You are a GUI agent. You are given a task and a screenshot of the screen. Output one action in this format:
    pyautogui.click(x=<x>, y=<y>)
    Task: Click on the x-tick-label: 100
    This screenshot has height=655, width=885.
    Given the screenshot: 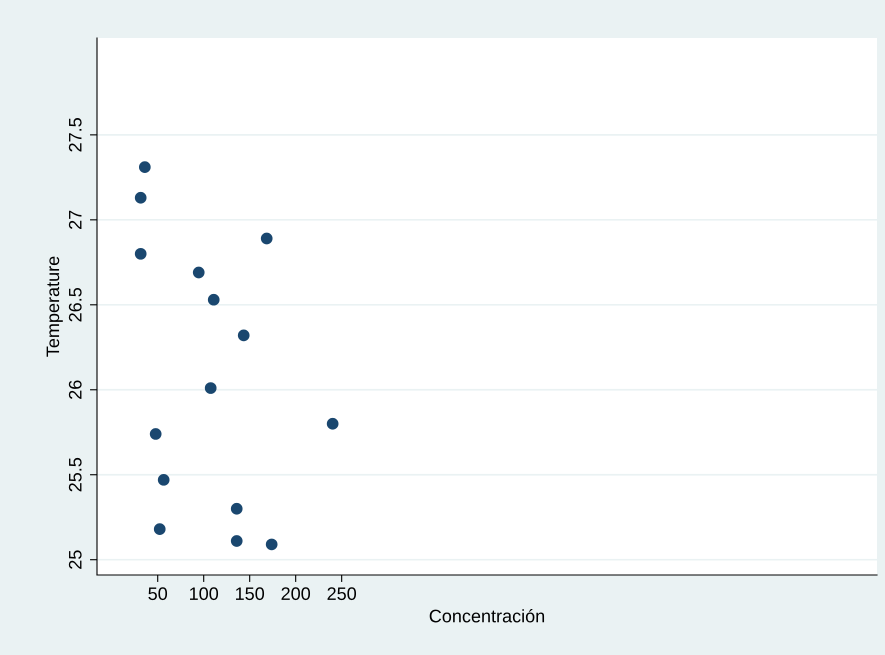 What is the action you would take?
    pyautogui.click(x=204, y=593)
    